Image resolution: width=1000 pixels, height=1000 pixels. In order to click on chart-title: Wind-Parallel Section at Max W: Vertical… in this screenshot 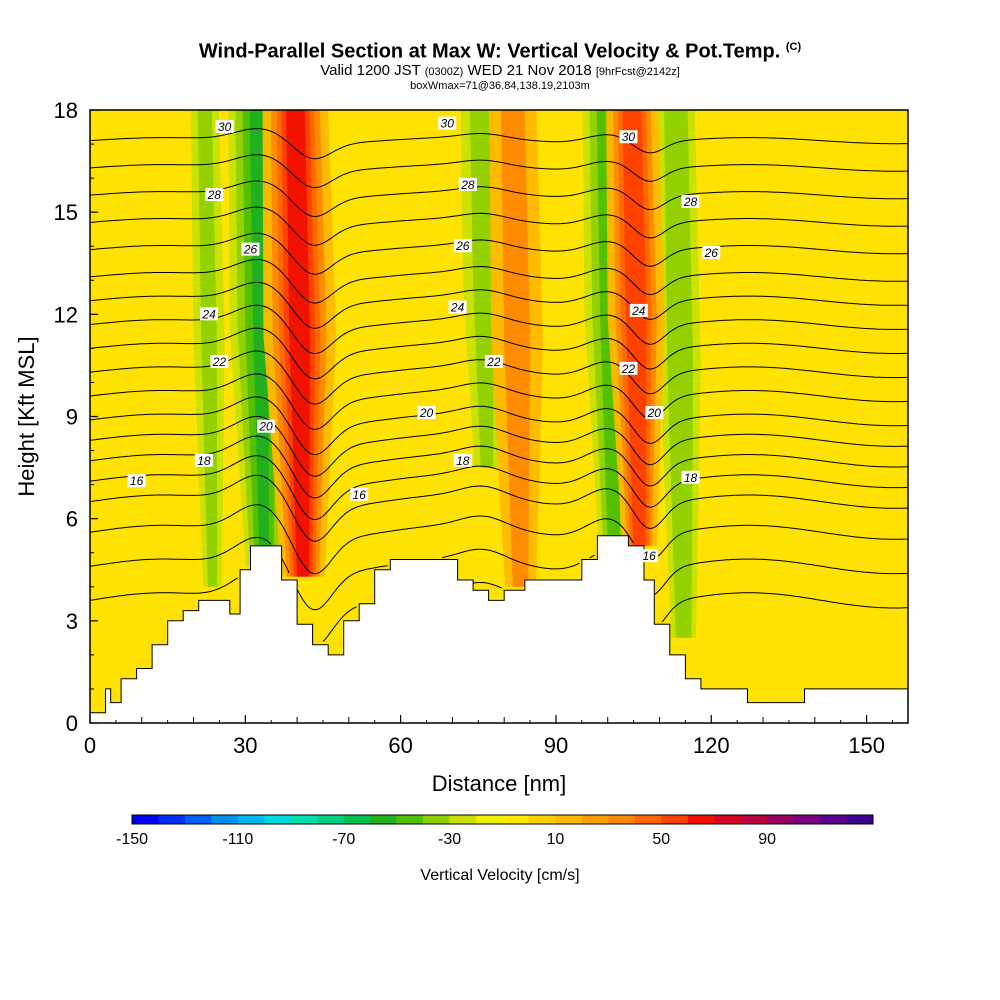, I will do `click(500, 49)`.